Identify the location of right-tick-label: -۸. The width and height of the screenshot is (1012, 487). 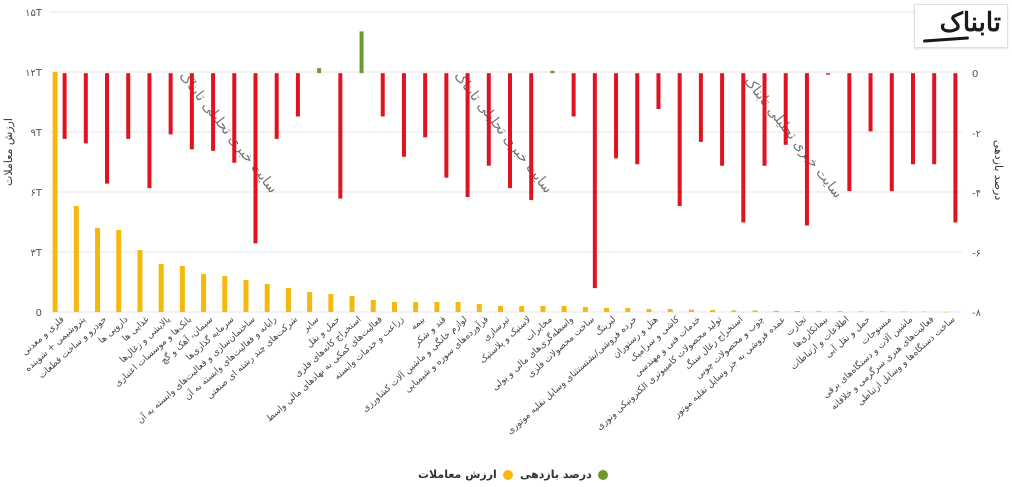
(977, 313).